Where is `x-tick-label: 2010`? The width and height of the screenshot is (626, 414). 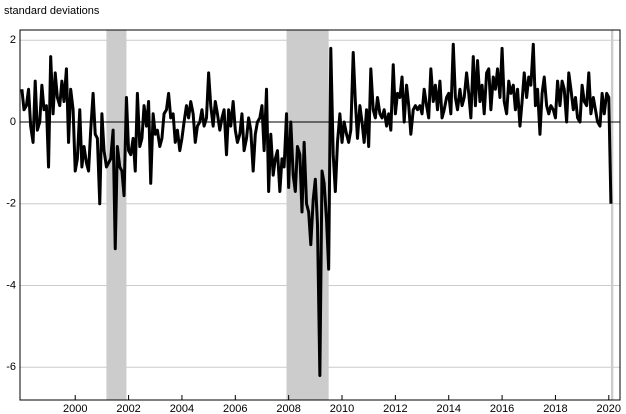 x-tick-label: 2010 is located at coordinates (342, 408).